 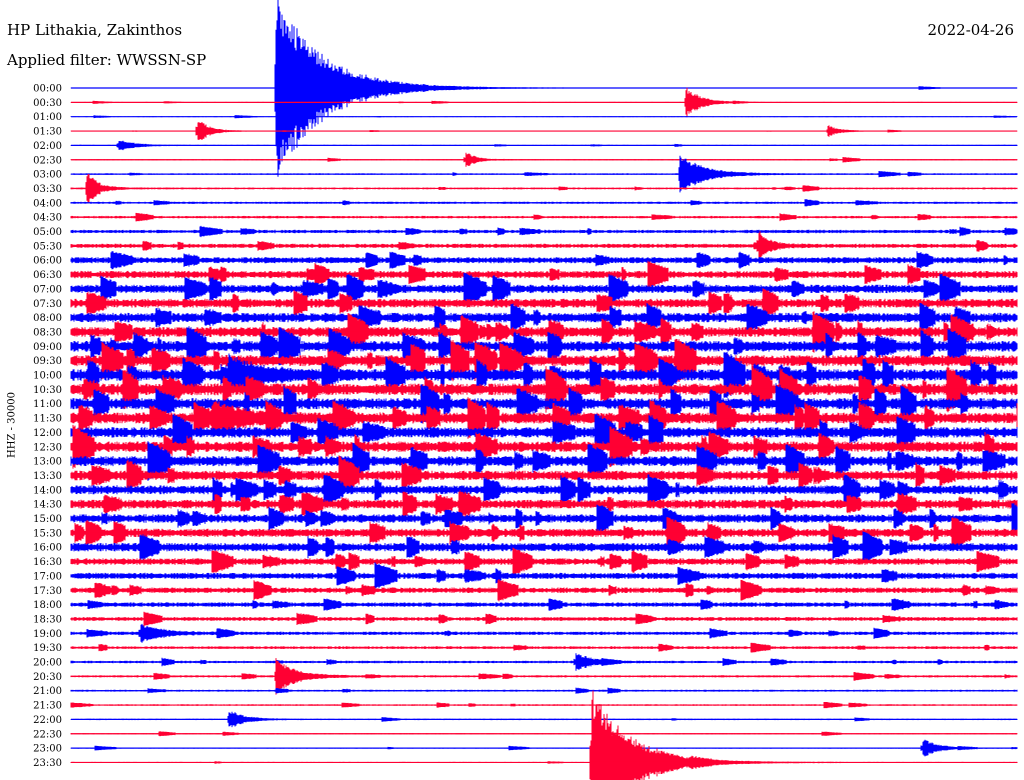 What do you see at coordinates (47, 476) in the screenshot?
I see `row-tick-label: 13:30` at bounding box center [47, 476].